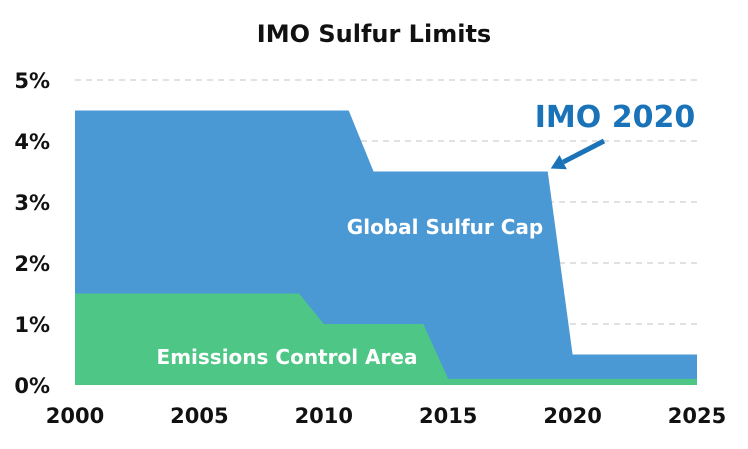  I want to click on x-tick-label: 2015, so click(448, 416).